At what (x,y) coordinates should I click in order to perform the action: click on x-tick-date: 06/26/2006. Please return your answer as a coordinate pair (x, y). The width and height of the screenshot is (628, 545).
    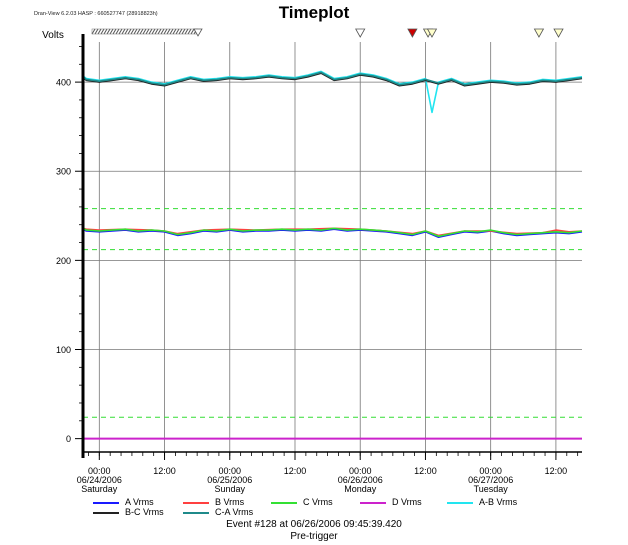
    Looking at the image, I should click on (360, 480).